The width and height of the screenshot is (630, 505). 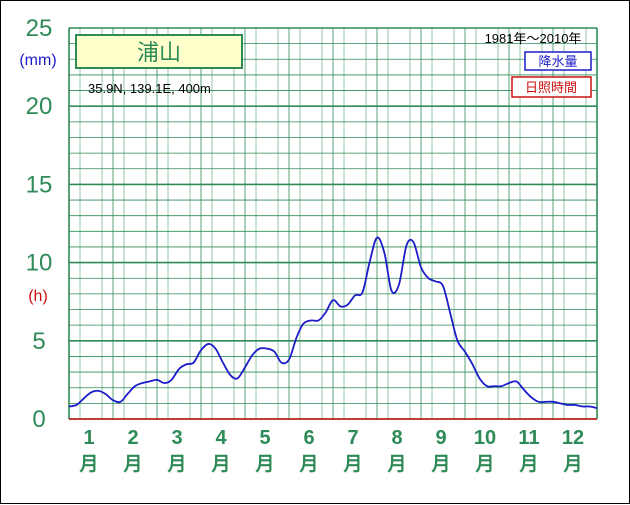 What do you see at coordinates (38, 341) in the screenshot?
I see `y-tick-label: 5` at bounding box center [38, 341].